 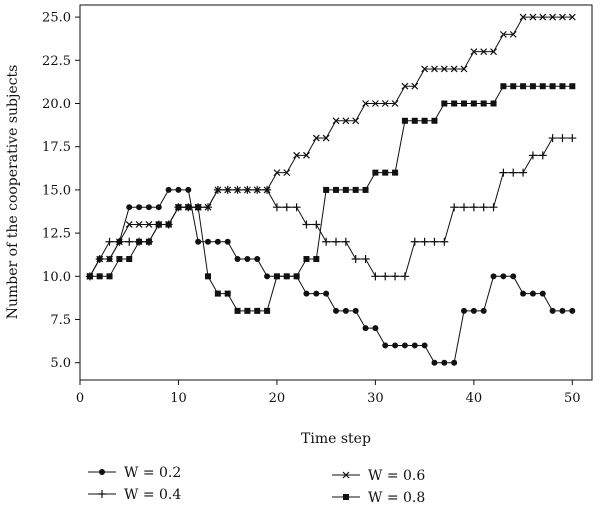 I want to click on y-axis: 5.0 7.5 10.0 12.5 15.0 17.5 20.0 22.5 25.0, so click(x=61, y=191).